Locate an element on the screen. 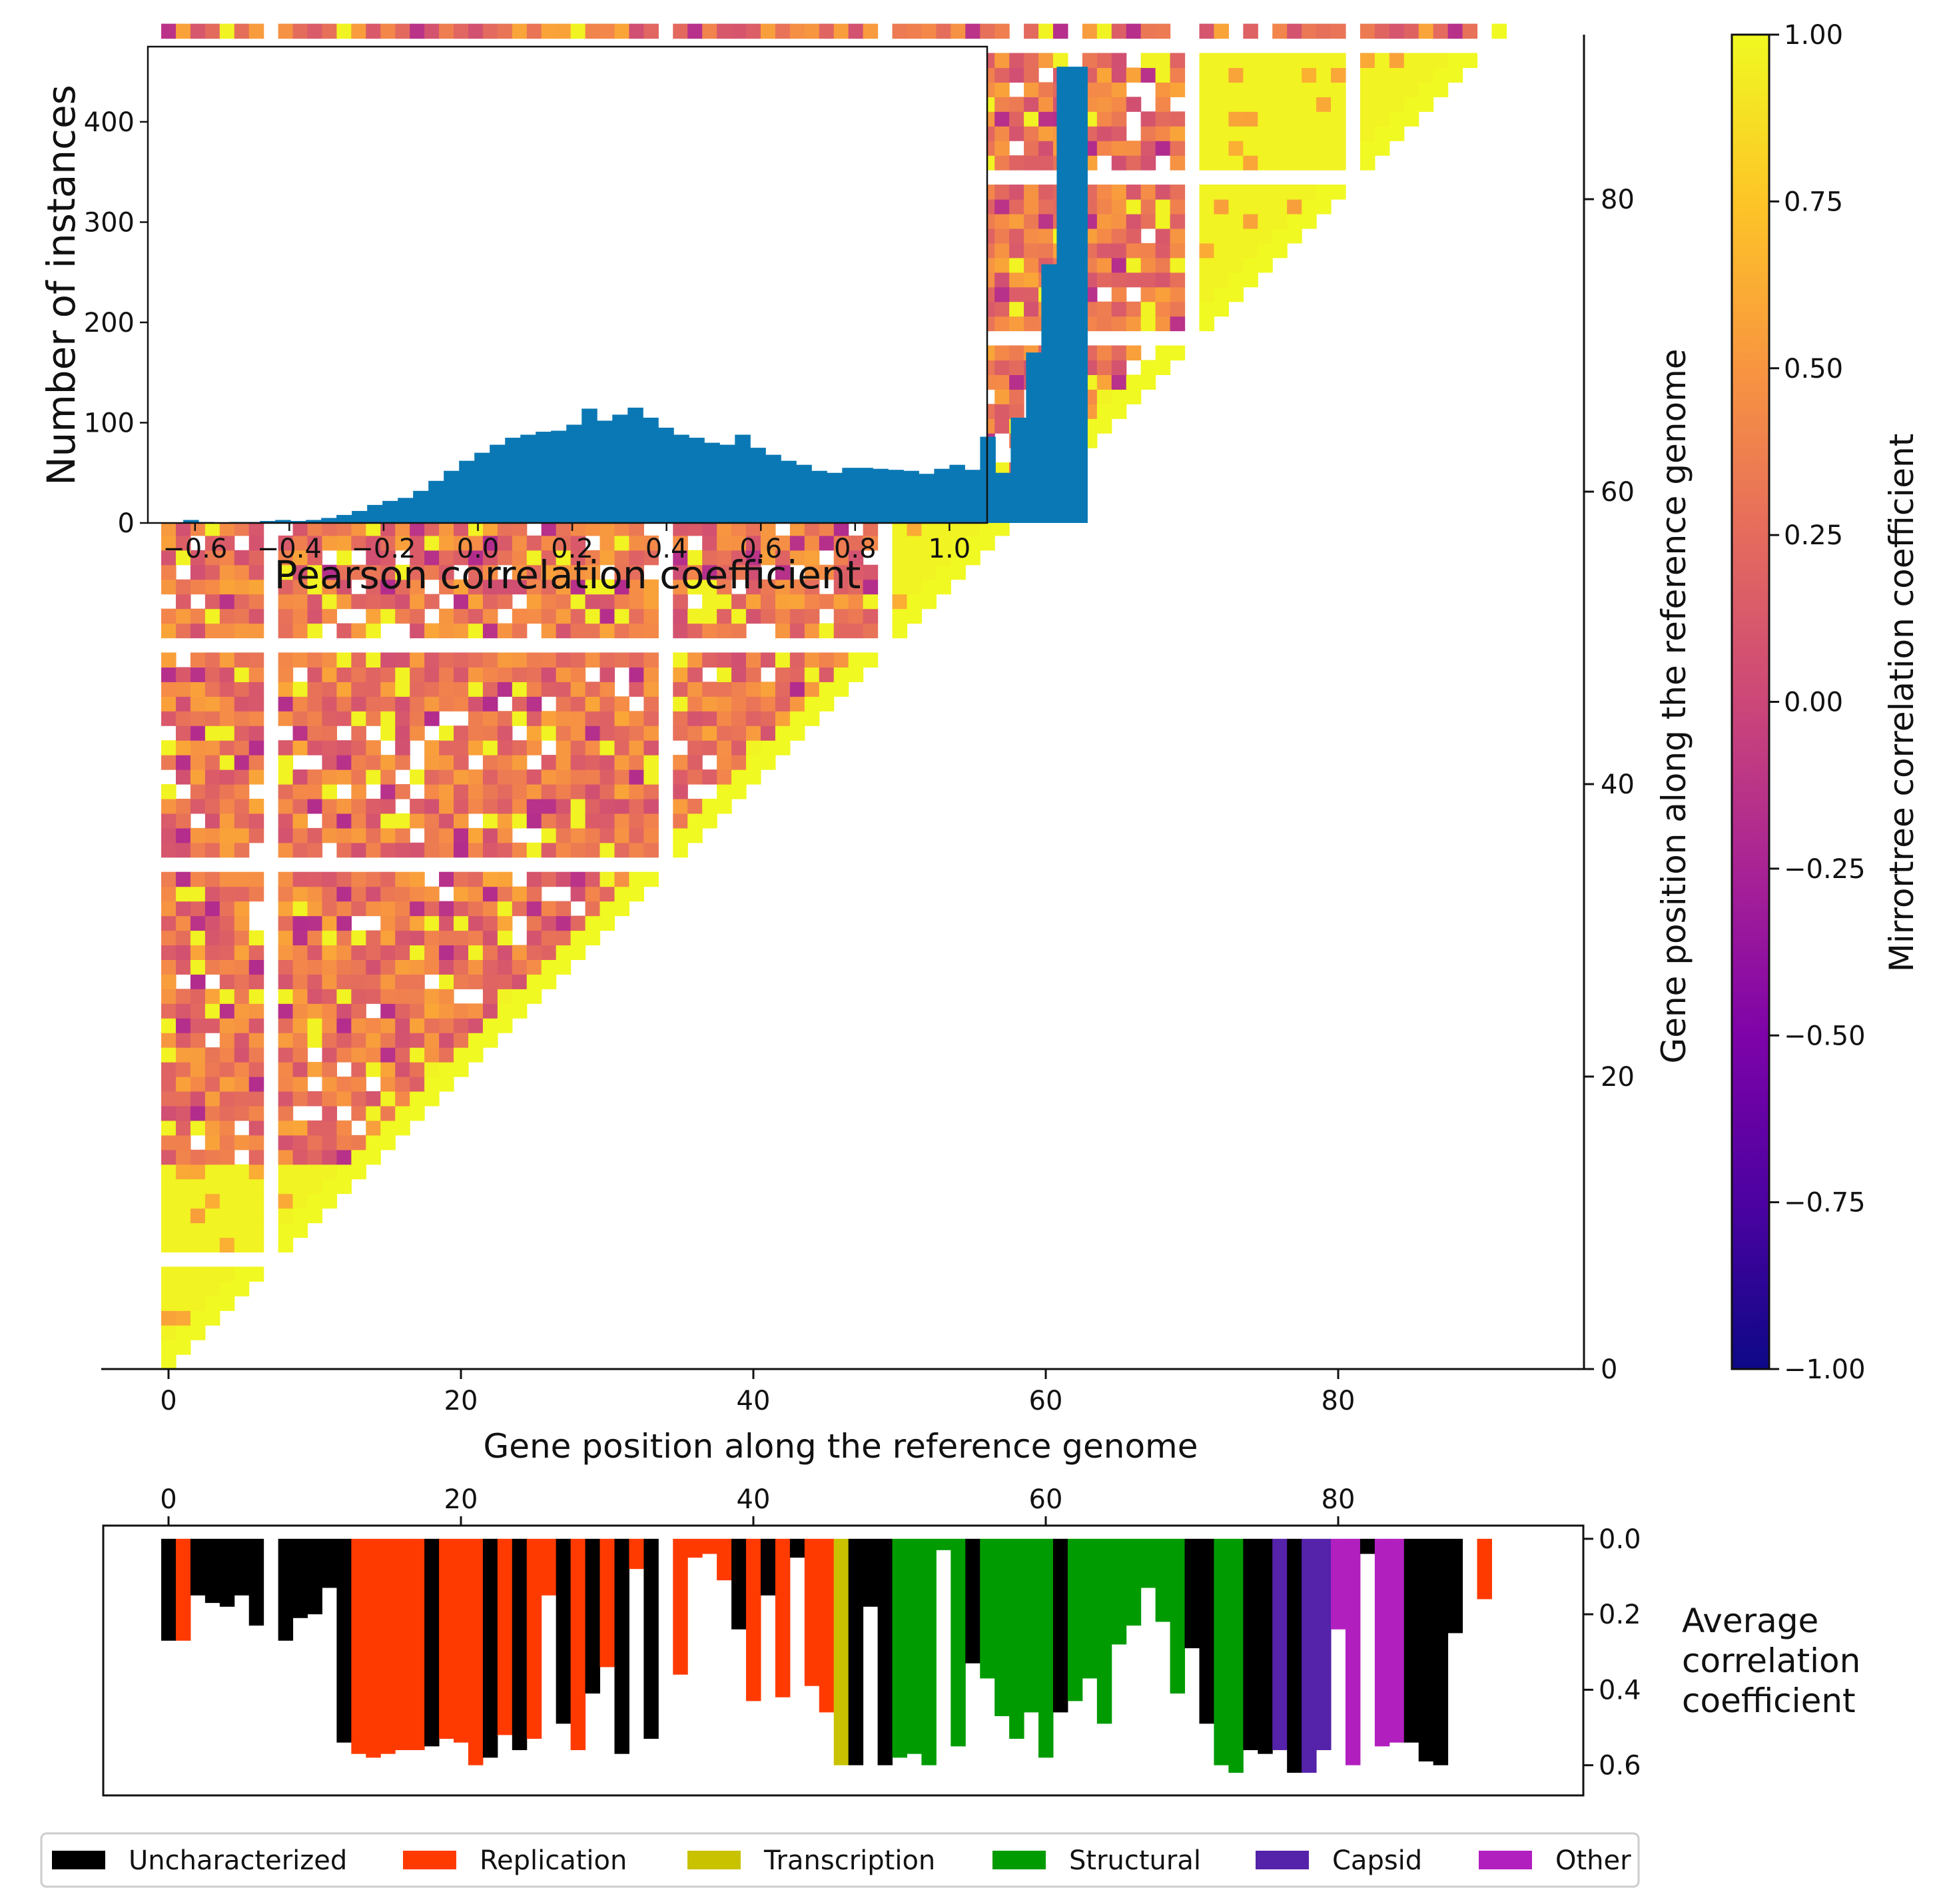  average-y-tick-label: 0.0 is located at coordinates (1620, 1539).